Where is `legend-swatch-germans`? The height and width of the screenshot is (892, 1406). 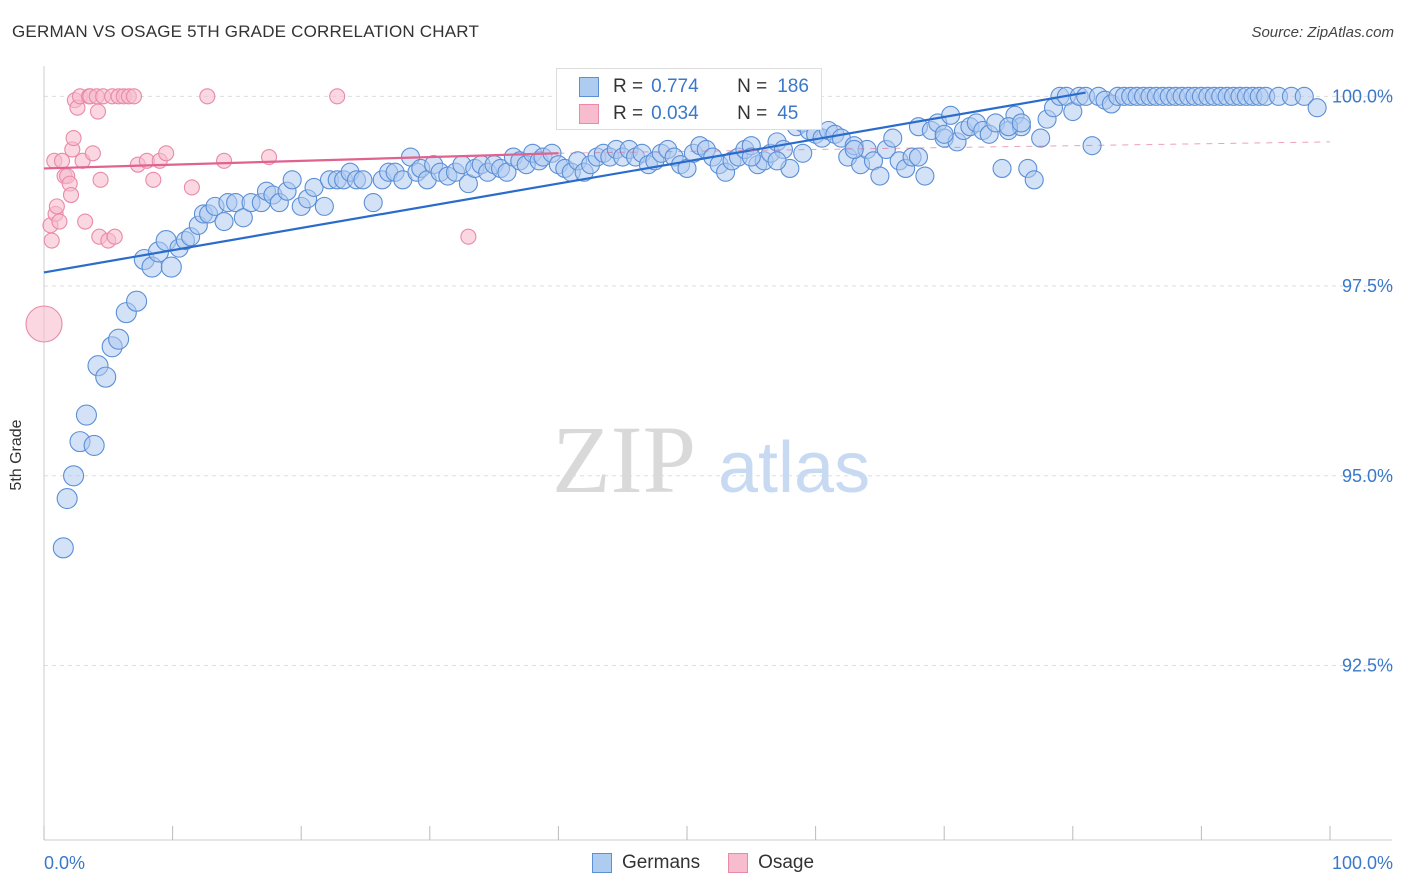 legend-swatch-germans is located at coordinates (601, 863).